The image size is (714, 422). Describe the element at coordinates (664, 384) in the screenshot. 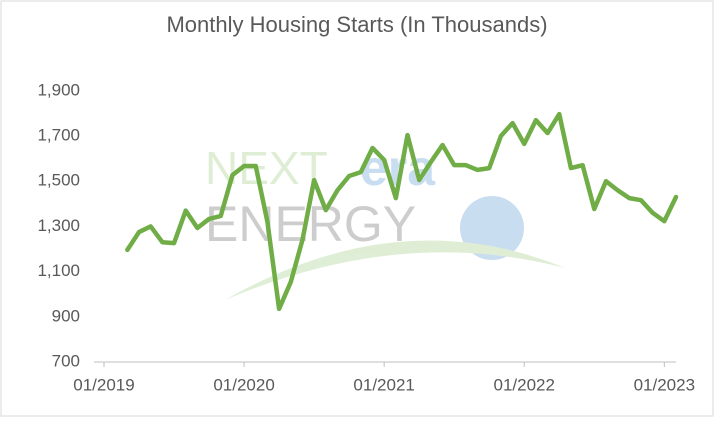

I see `x-tick-label: 01/2023` at that location.